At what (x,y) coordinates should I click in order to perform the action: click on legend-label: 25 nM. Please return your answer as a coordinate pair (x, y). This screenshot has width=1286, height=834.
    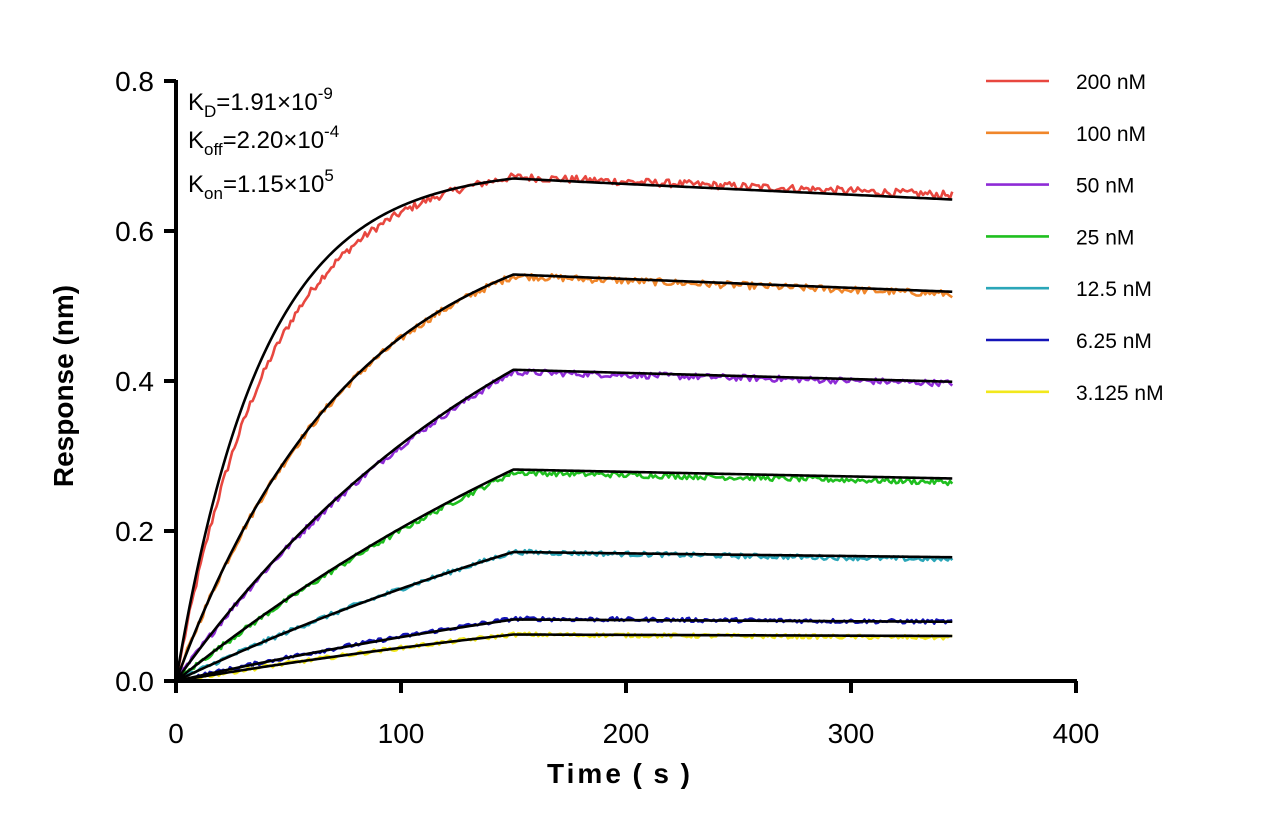
    Looking at the image, I should click on (1105, 237).